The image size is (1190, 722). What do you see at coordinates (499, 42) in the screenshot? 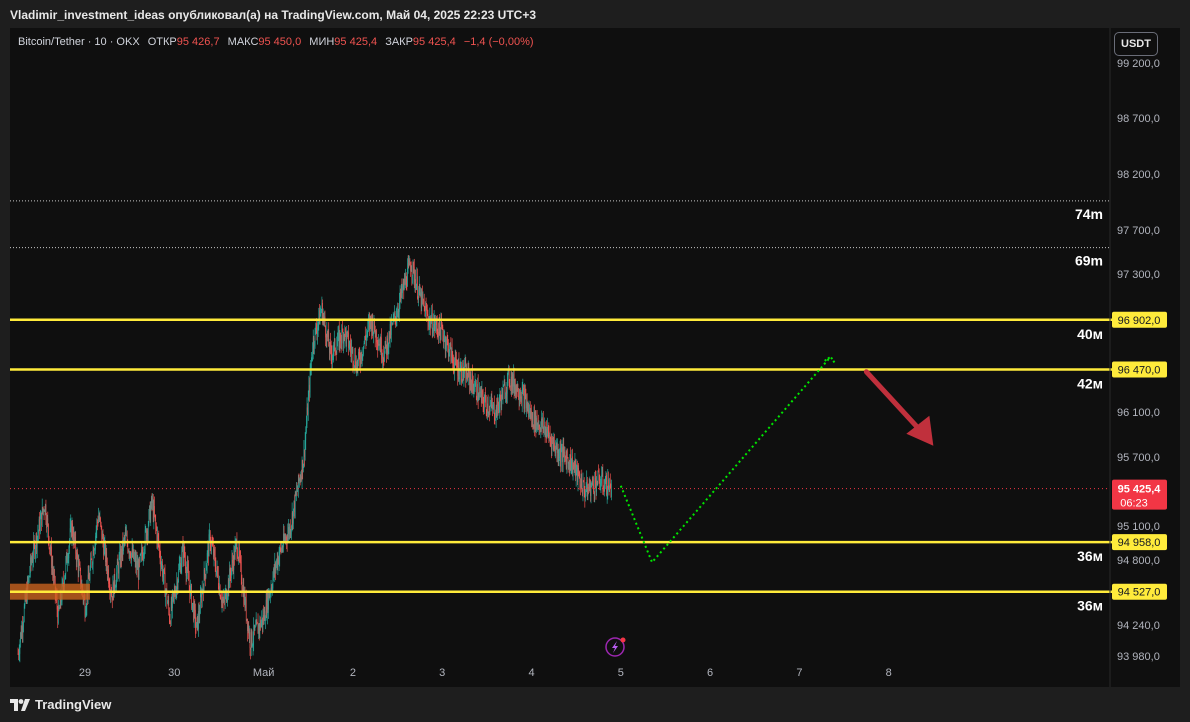
I see `legend-change: −1,4 (−0,00%)` at bounding box center [499, 42].